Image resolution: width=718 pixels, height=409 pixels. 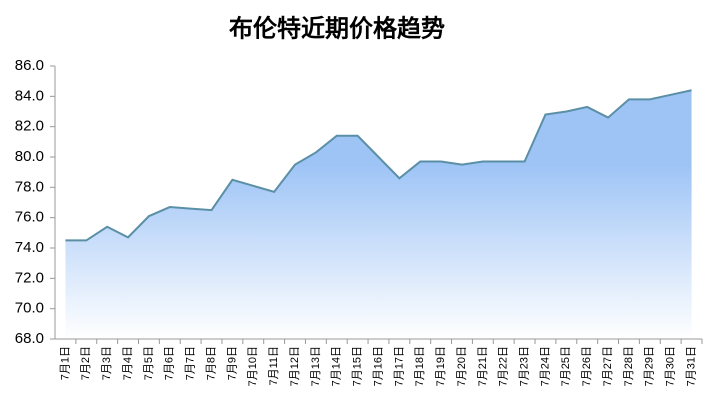 I want to click on x-tick-label: 7月8日, so click(x=211, y=363).